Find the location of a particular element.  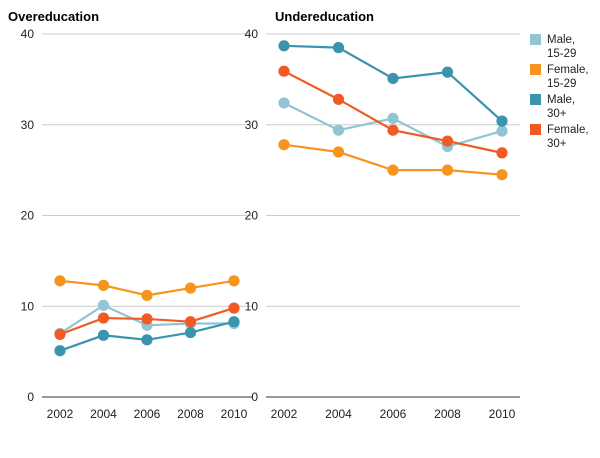

overeducation-x-tick-label: 2004 is located at coordinates (103, 414).